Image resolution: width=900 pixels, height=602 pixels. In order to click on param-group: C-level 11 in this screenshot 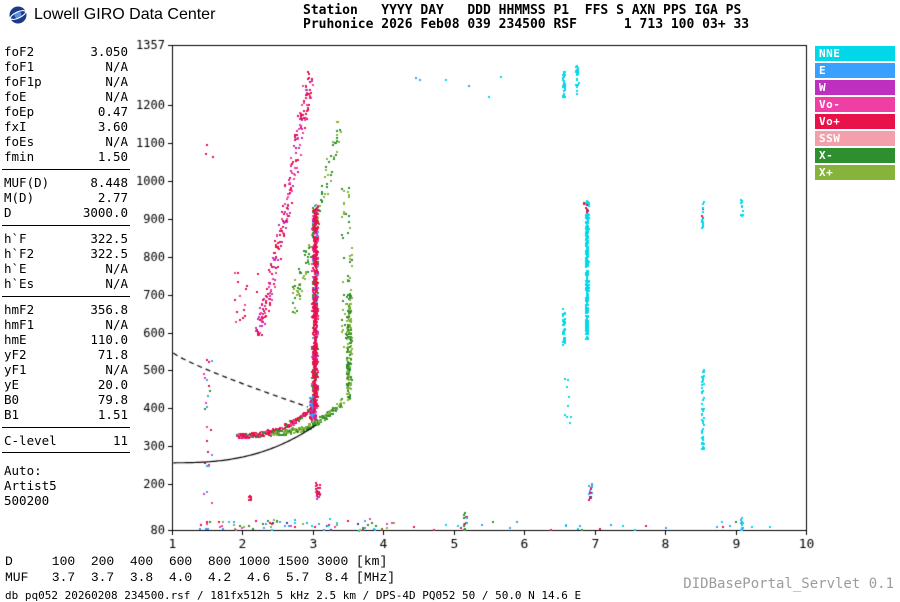, I will do `click(66, 440)`.